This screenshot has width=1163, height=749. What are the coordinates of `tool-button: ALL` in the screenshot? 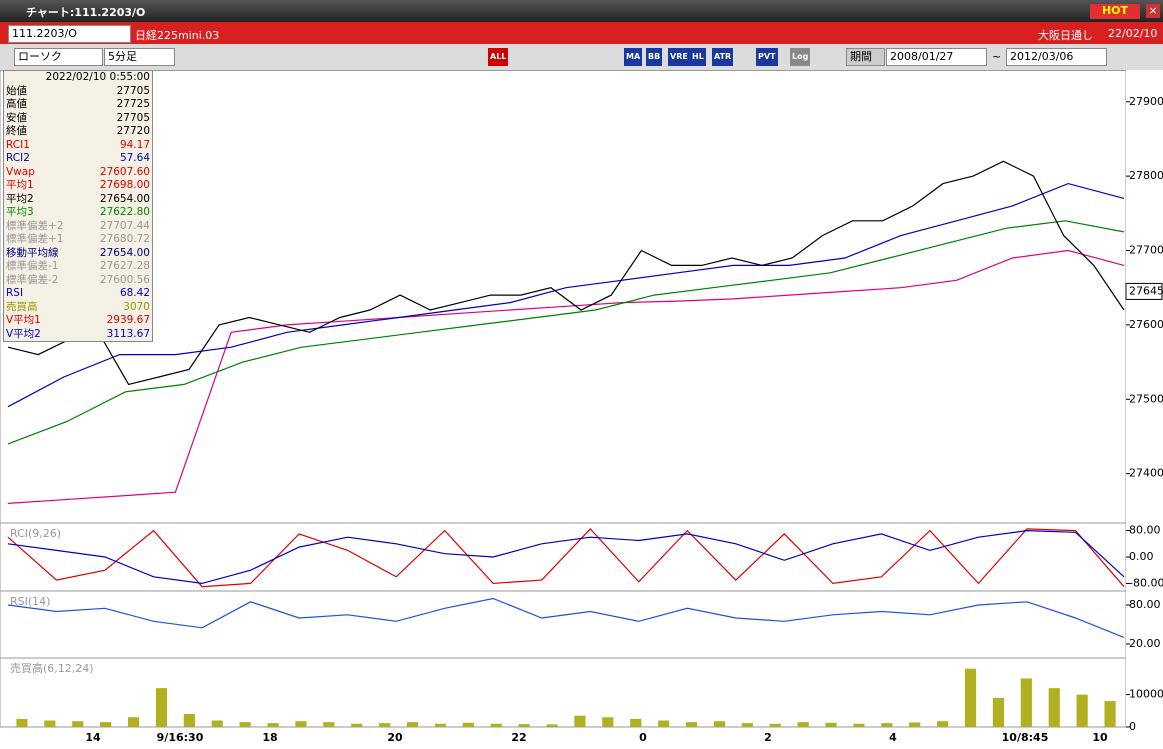 It's located at (498, 57).